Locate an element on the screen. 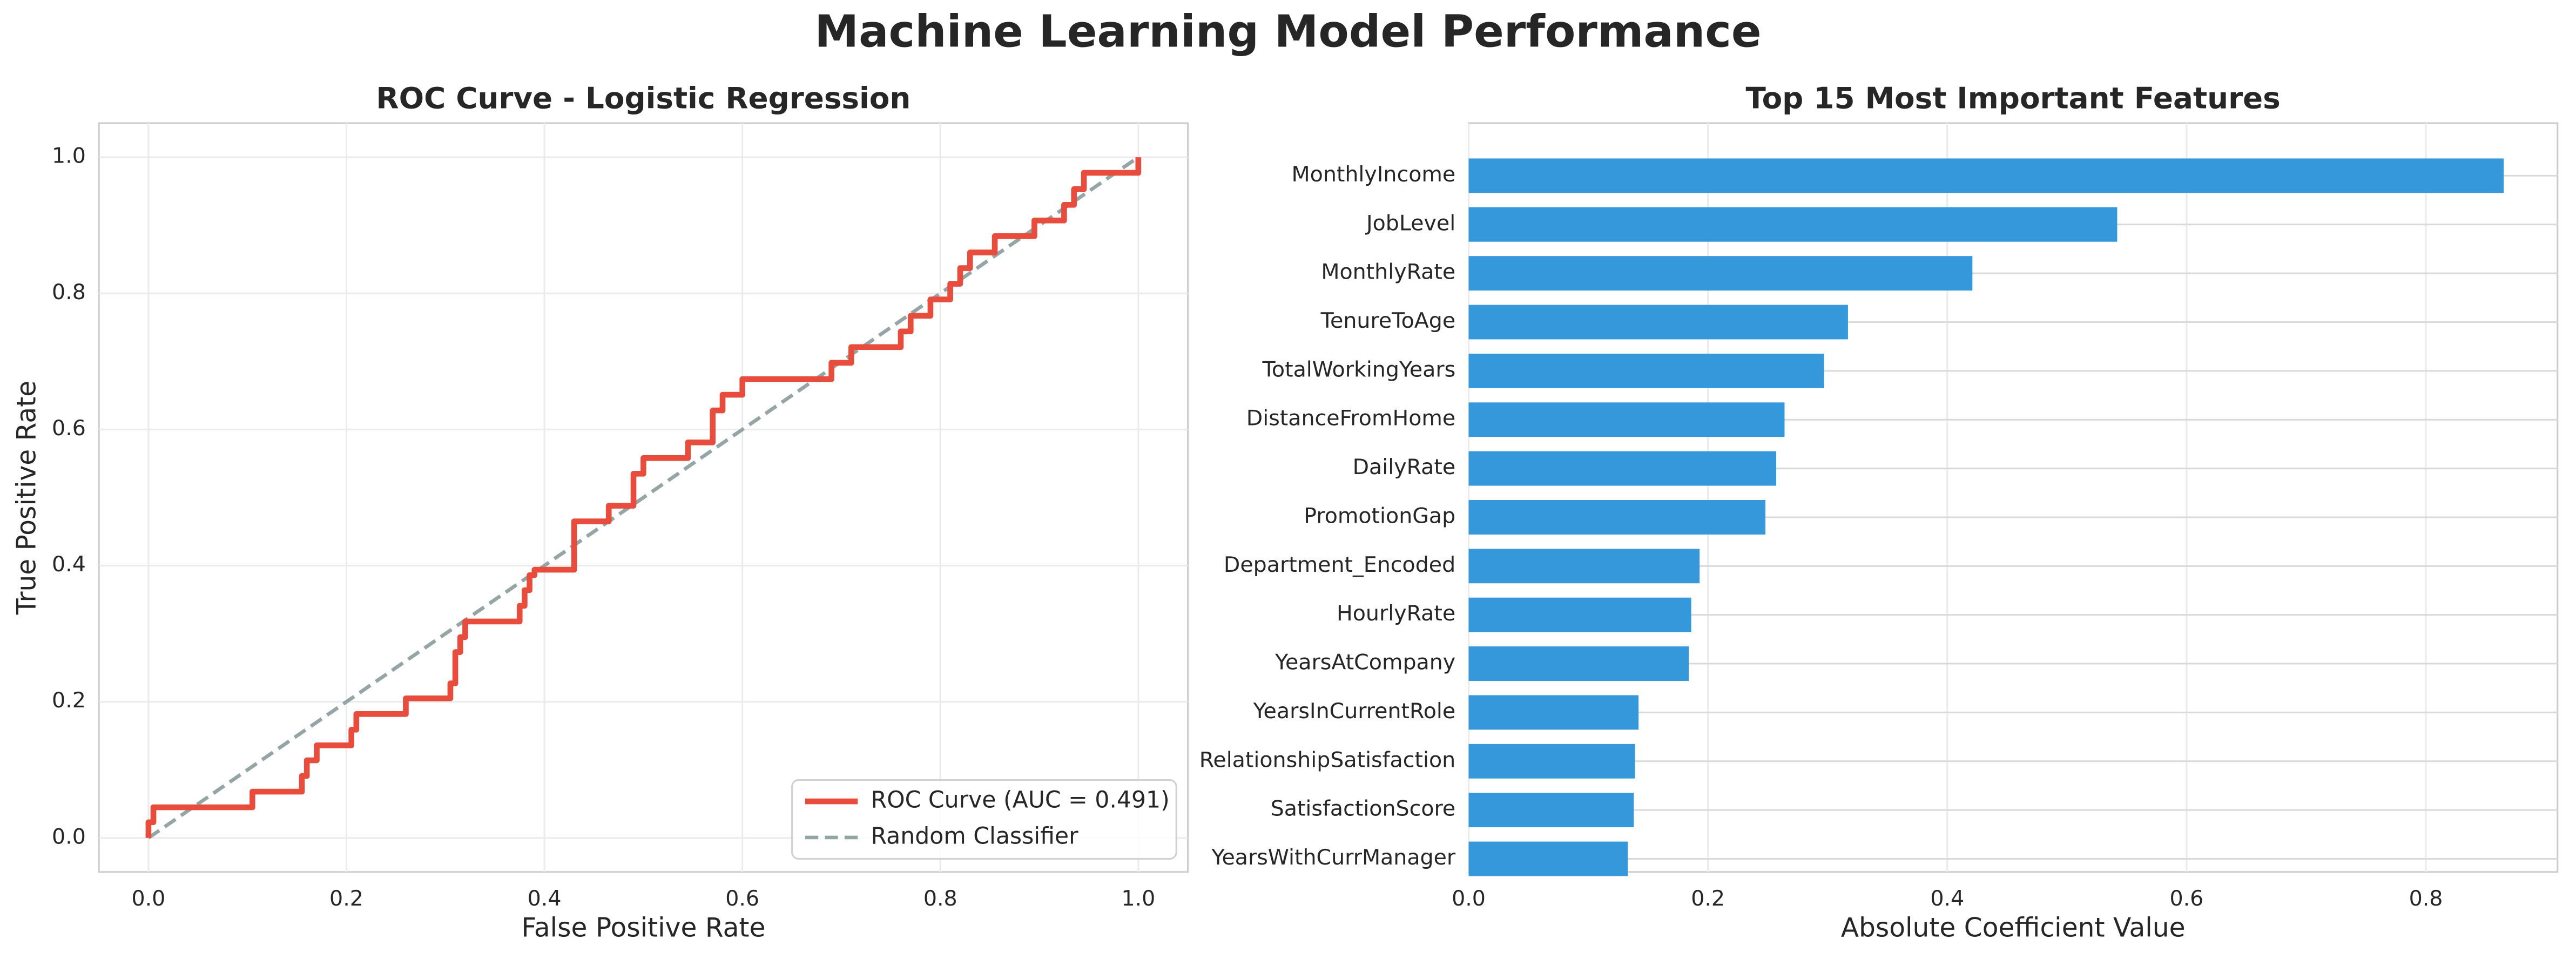  y-tick-label: YearsInCurrentRole is located at coordinates (1354, 711).